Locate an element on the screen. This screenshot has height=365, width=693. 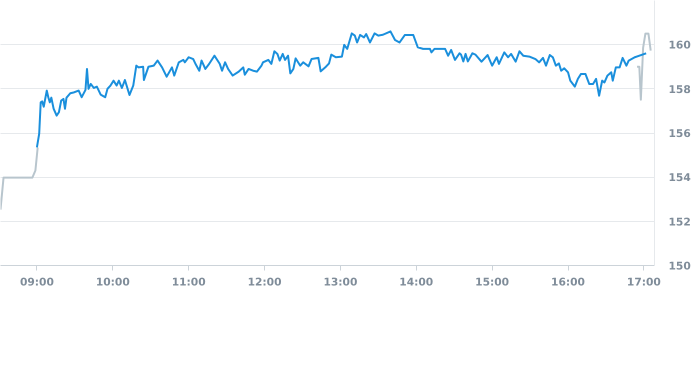
y-tick-label: 154 is located at coordinates (679, 177).